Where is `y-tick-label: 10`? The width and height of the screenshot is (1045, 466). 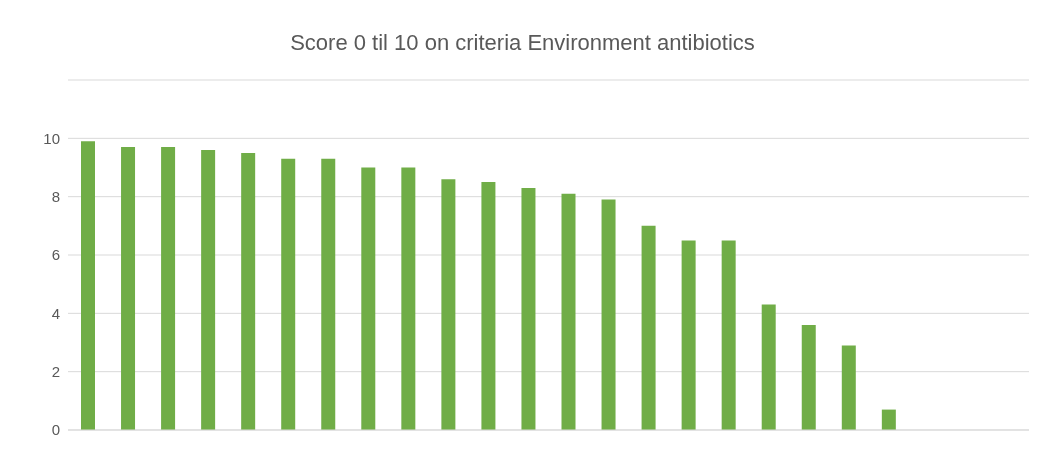
y-tick-label: 10 is located at coordinates (51, 138).